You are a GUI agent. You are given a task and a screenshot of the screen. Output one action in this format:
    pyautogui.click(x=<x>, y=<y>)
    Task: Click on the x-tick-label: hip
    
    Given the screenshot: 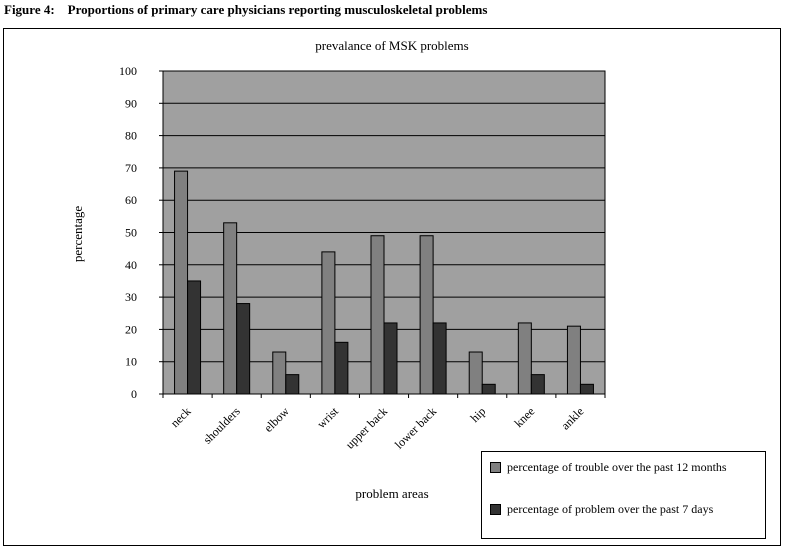 What is the action you would take?
    pyautogui.click(x=478, y=414)
    